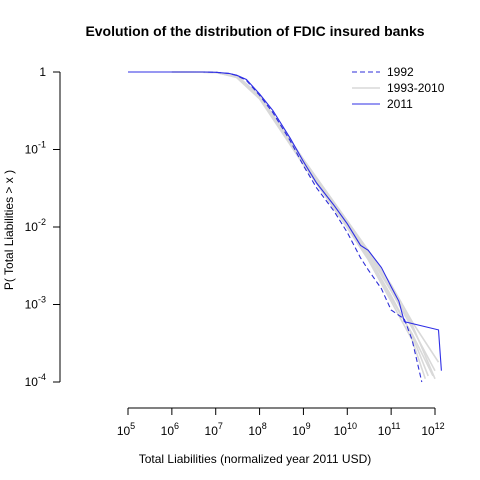  What do you see at coordinates (257, 429) in the screenshot?
I see `x-tick-label-3: 10⁸` at bounding box center [257, 429].